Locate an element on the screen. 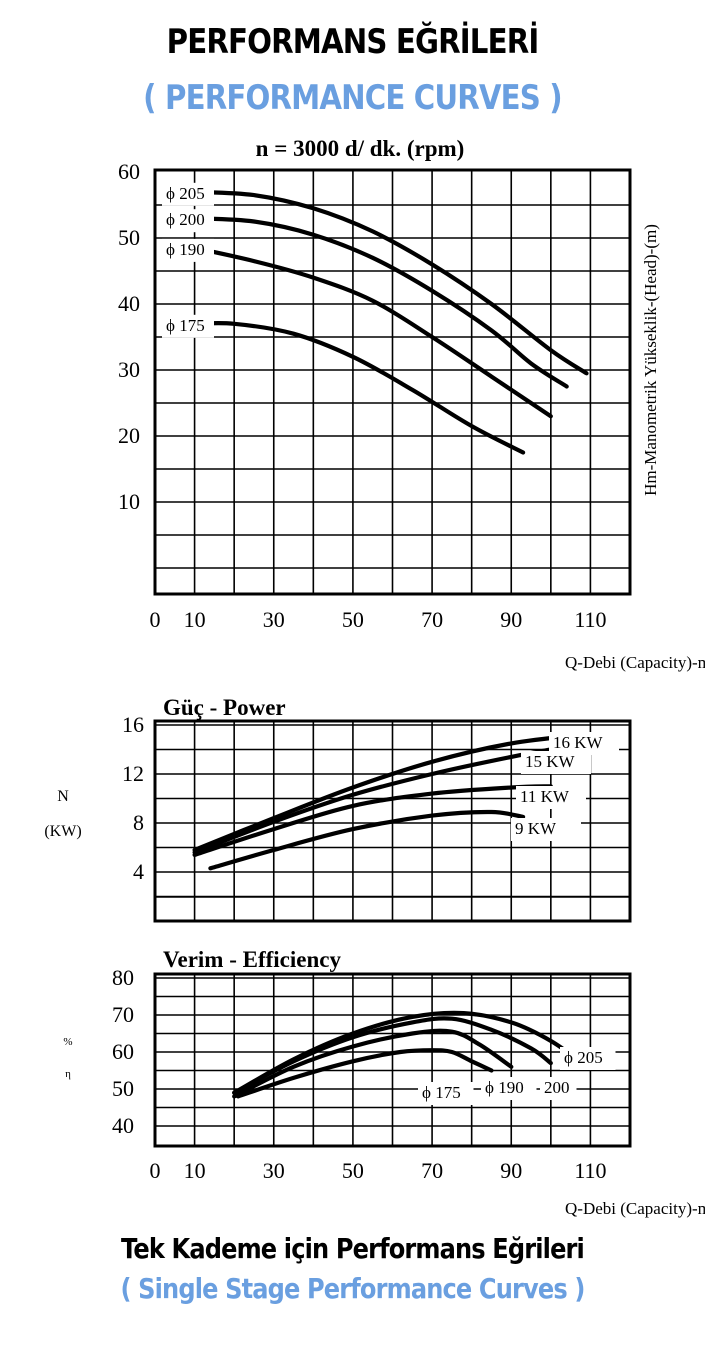 The width and height of the screenshot is (705, 1348). efficiency-legend-label-3: ϕ 175 is located at coordinates (441, 1092).